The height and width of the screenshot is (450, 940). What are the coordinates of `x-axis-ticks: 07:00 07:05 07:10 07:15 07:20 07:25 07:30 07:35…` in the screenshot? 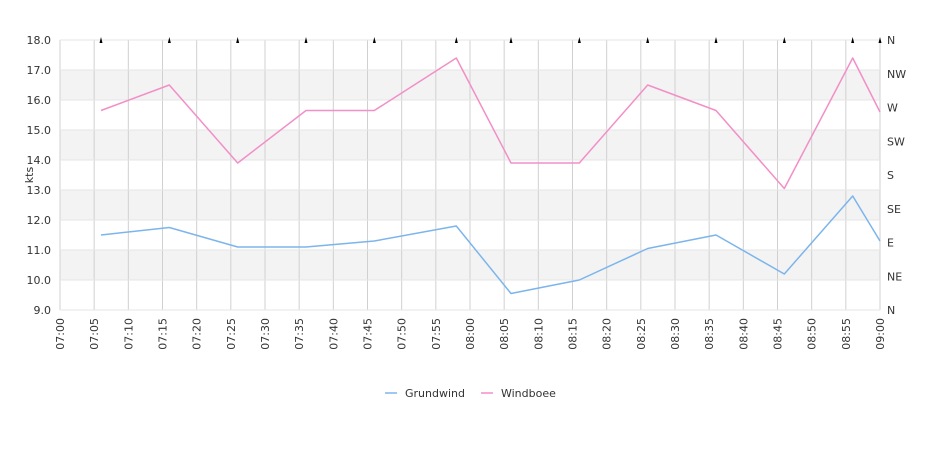 It's located at (470, 334).